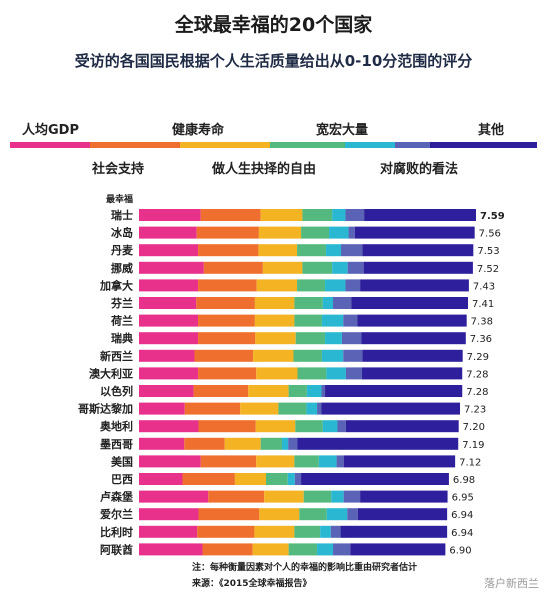  I want to click on total-score-label: 6.95, so click(463, 498).